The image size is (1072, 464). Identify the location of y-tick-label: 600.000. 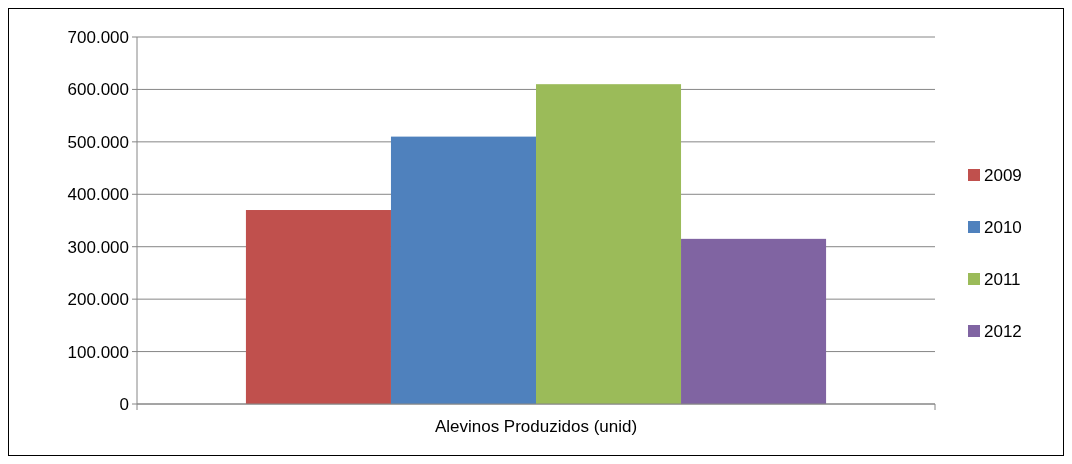
(98, 90).